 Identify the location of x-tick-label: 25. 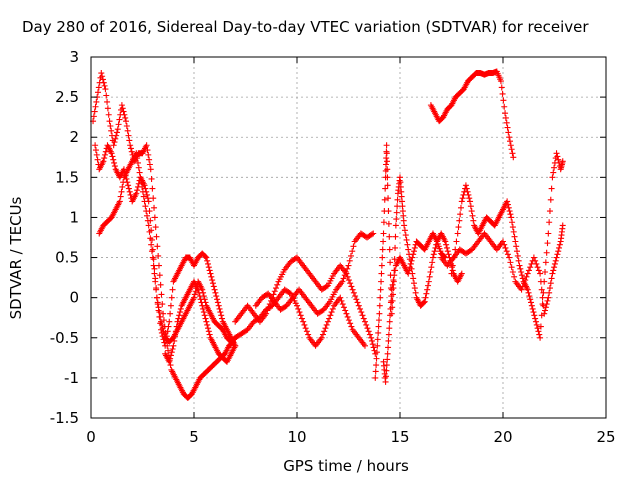
(605, 437).